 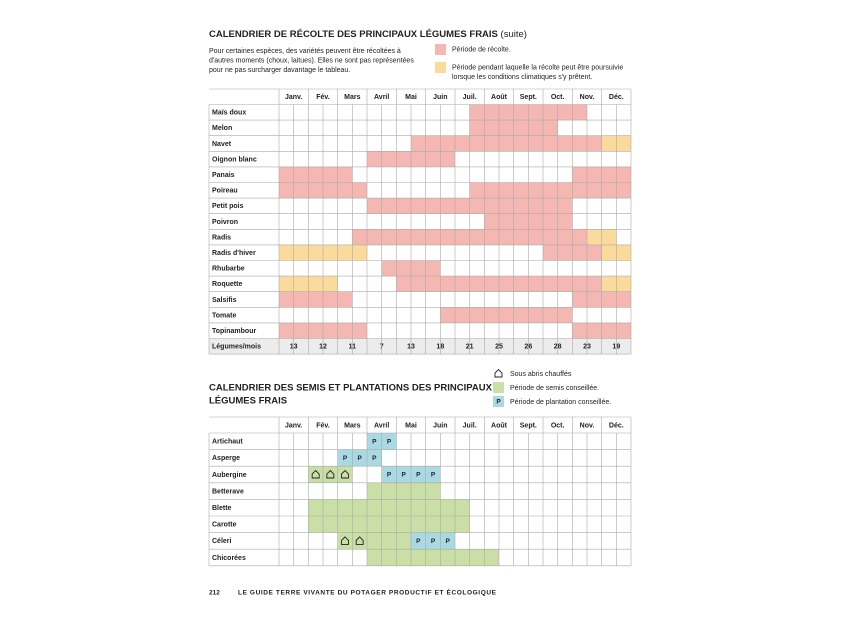 What do you see at coordinates (558, 425) in the screenshot?
I see `month-label: Oct.` at bounding box center [558, 425].